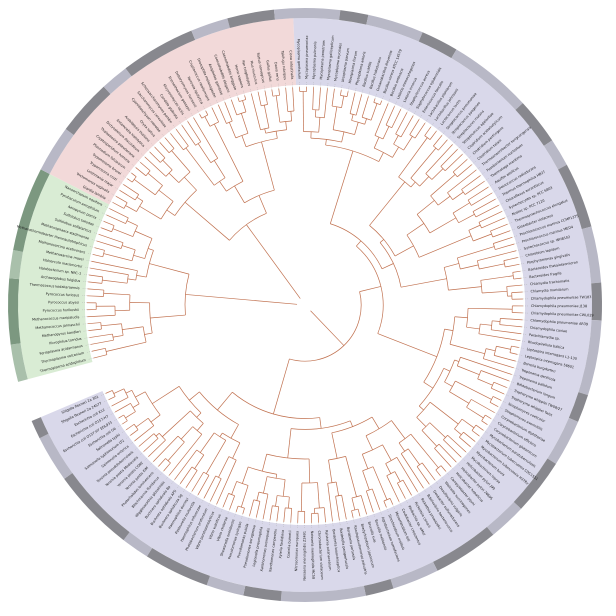 The height and width of the screenshot is (616, 616). What do you see at coordinates (346, 64) in the screenshot?
I see `leaf-label: Ureaplasma parvum` at bounding box center [346, 64].